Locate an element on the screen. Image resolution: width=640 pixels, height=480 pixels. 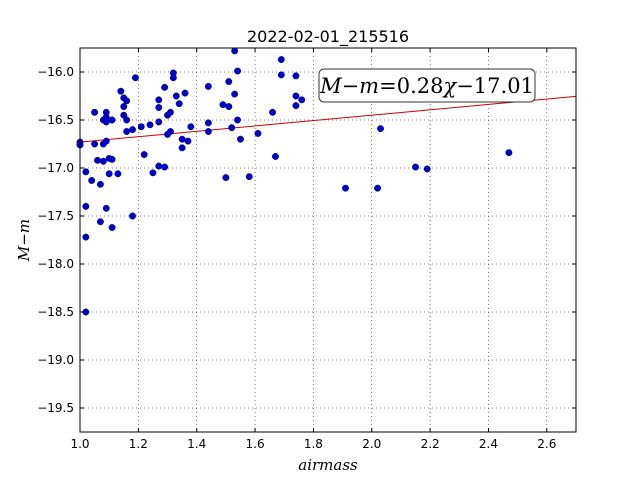
fit-annotation: M−m=0.28χ−17.01 is located at coordinates (427, 85).